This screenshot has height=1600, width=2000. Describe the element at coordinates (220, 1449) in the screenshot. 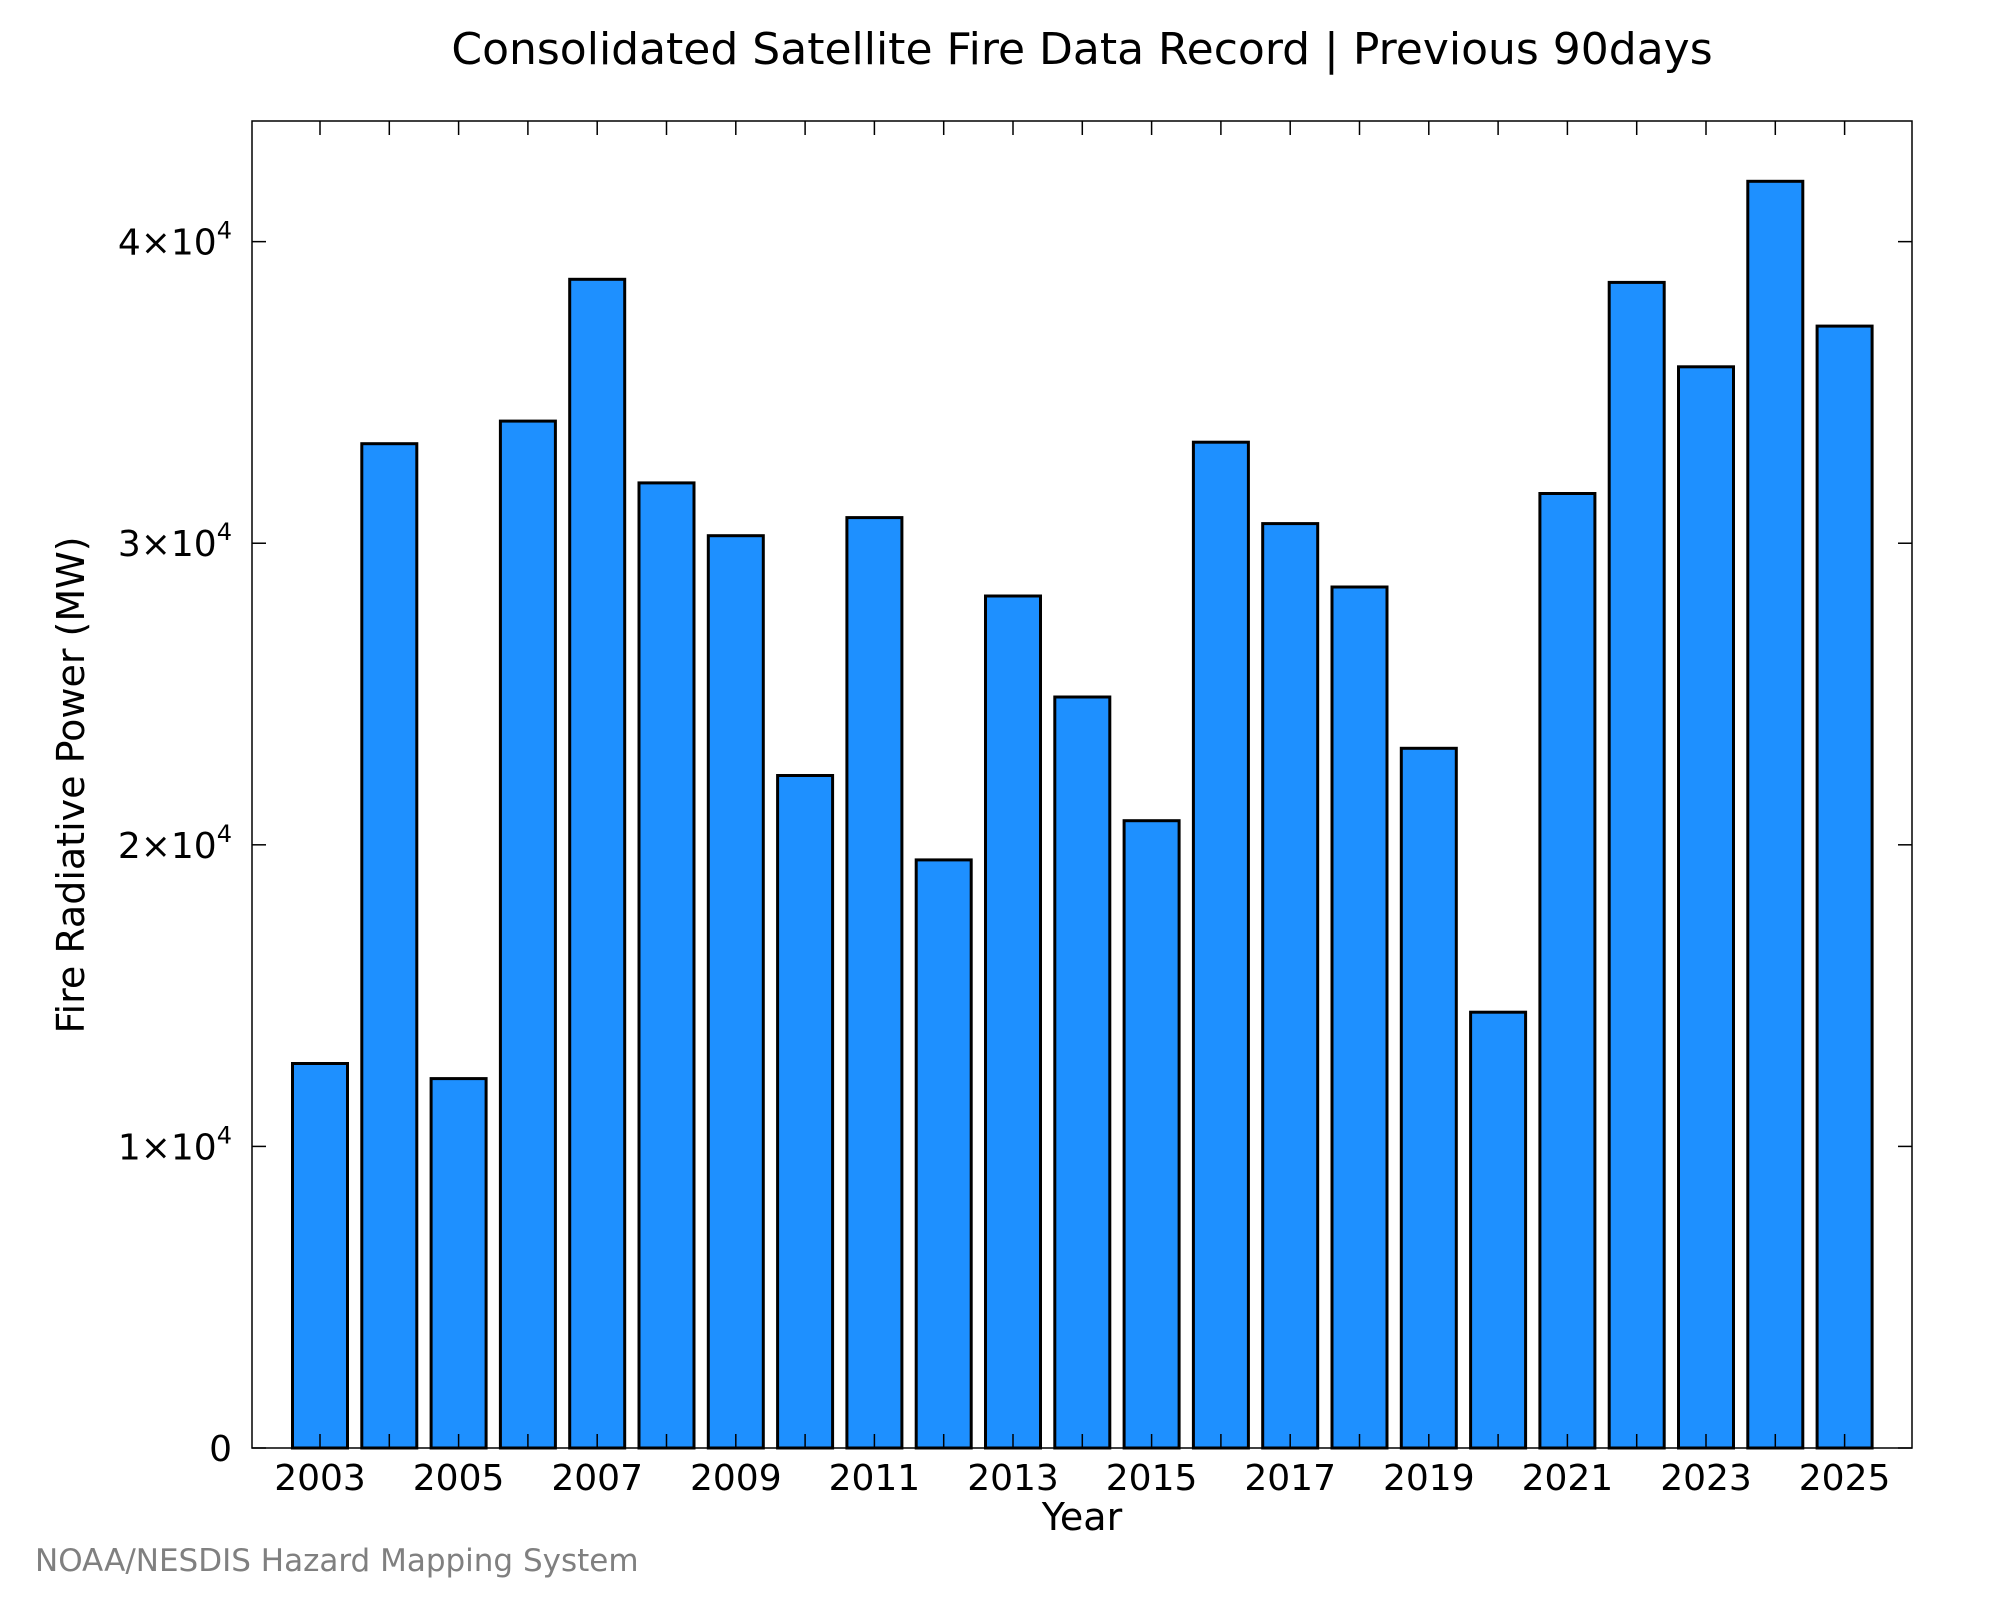

I see `y-tick-label-0: 0` at that location.